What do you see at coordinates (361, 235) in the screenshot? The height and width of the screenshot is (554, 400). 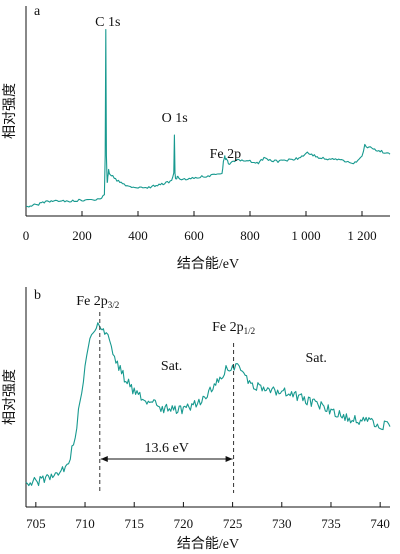 I see `x-tick-label: 1 200` at bounding box center [361, 235].